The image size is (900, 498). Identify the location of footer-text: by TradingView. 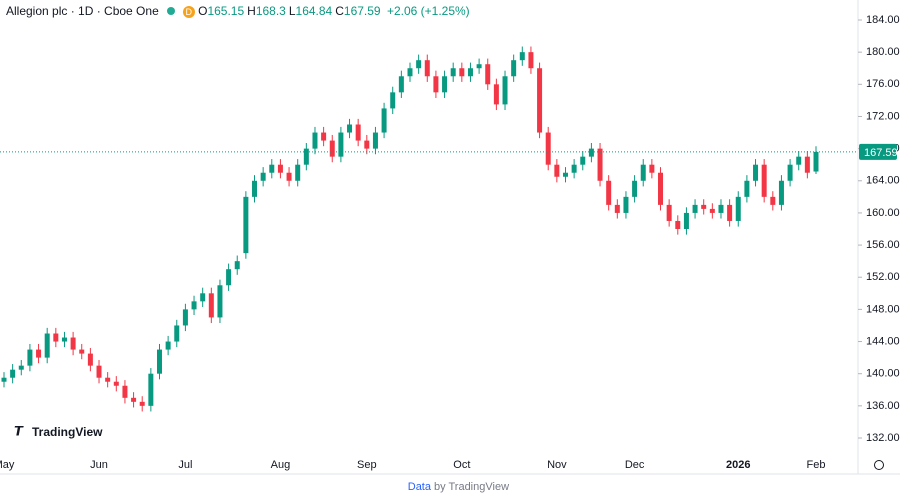
(471, 487).